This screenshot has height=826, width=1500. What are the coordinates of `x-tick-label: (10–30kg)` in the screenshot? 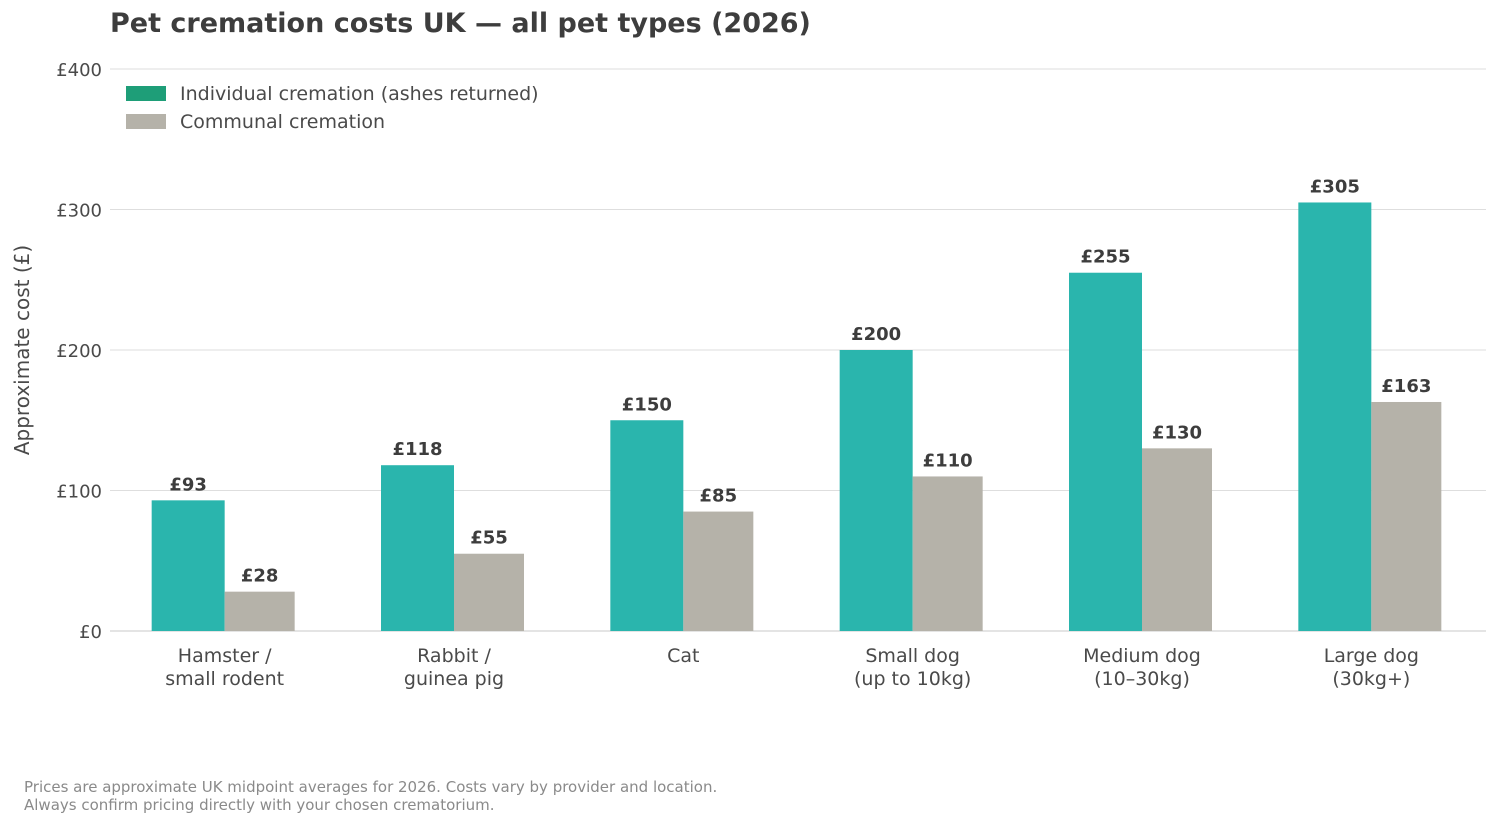 It's located at (1142, 679).